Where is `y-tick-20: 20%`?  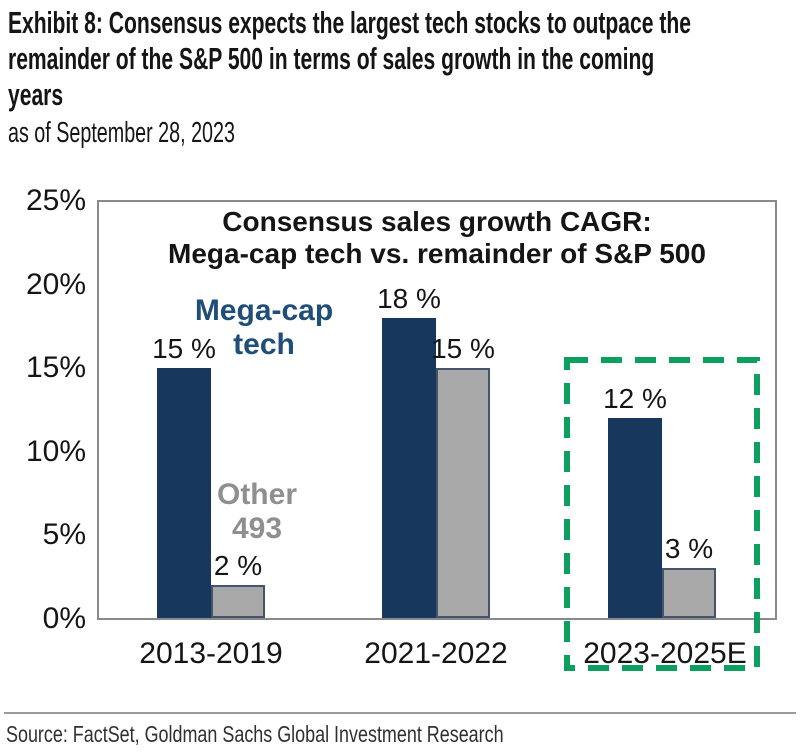 y-tick-20: 20% is located at coordinates (55, 284).